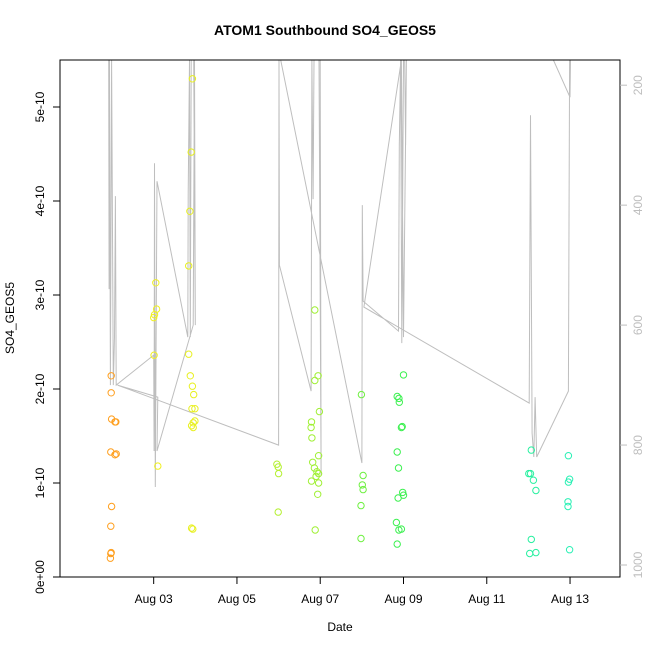 The width and height of the screenshot is (650, 650). Describe the element at coordinates (340, 627) in the screenshot. I see `x-axis-label: Date` at that location.